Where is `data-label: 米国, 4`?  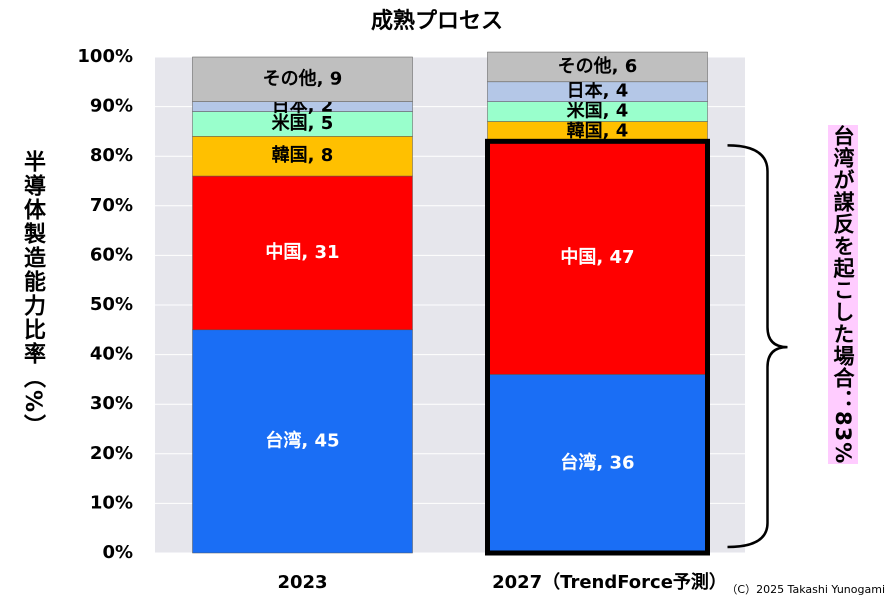 data-label: 米国, 4 is located at coordinates (598, 111).